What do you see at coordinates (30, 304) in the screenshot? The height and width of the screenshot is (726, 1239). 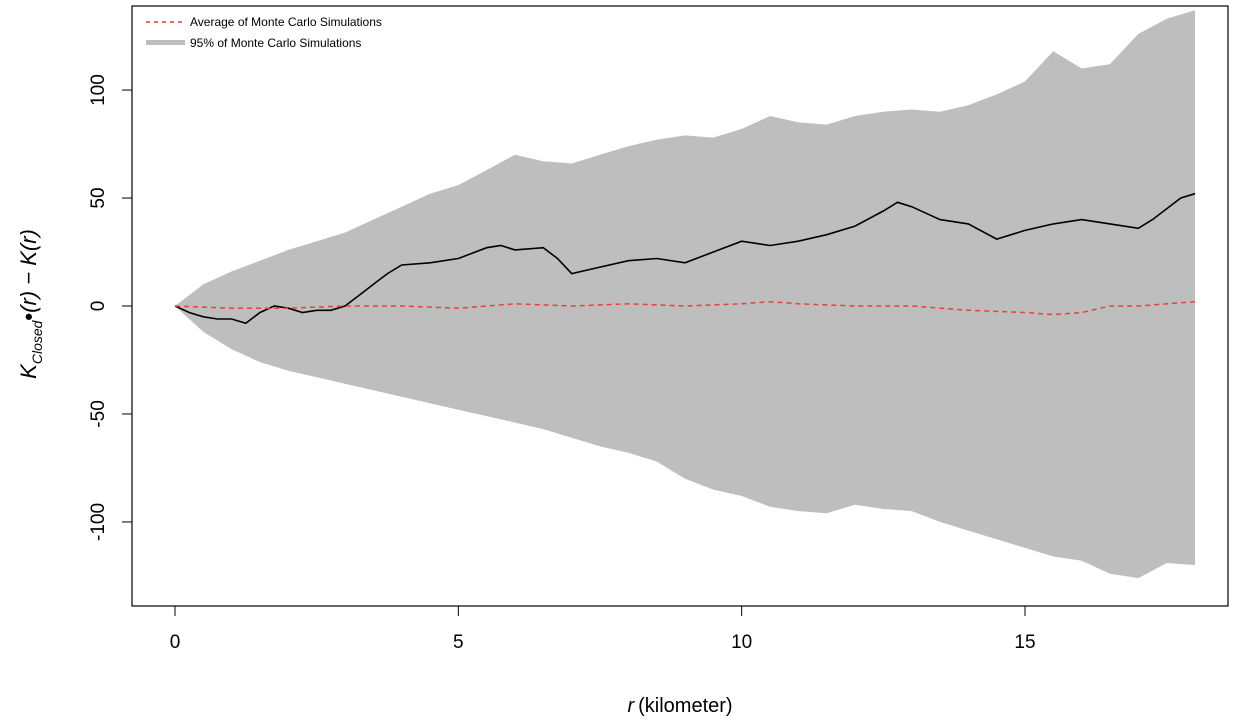 I see `y-axis-title: KClosed•(r) − K(r)` at bounding box center [30, 304].